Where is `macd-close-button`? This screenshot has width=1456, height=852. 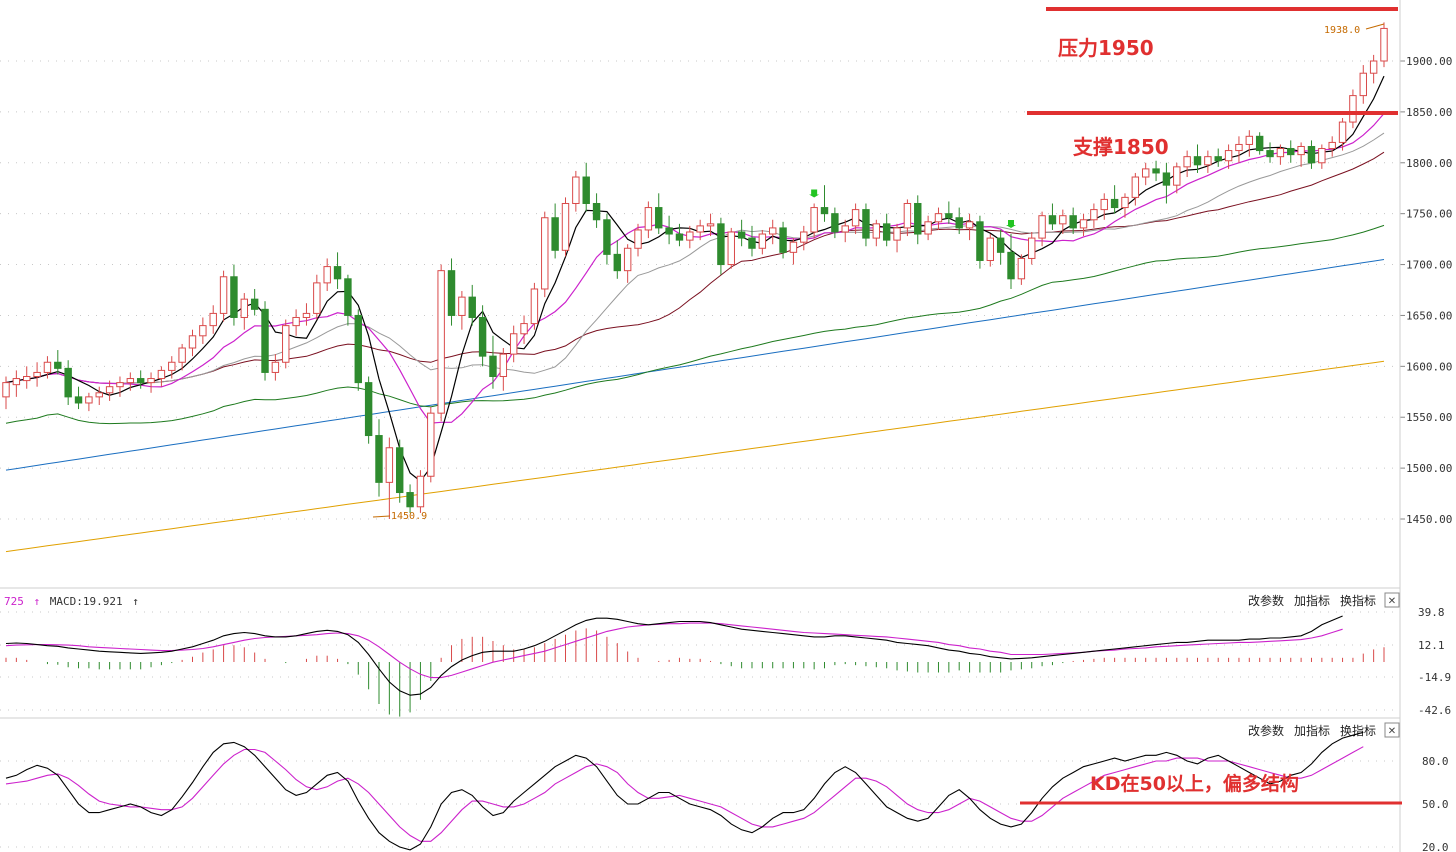 macd-close-button is located at coordinates (1392, 600).